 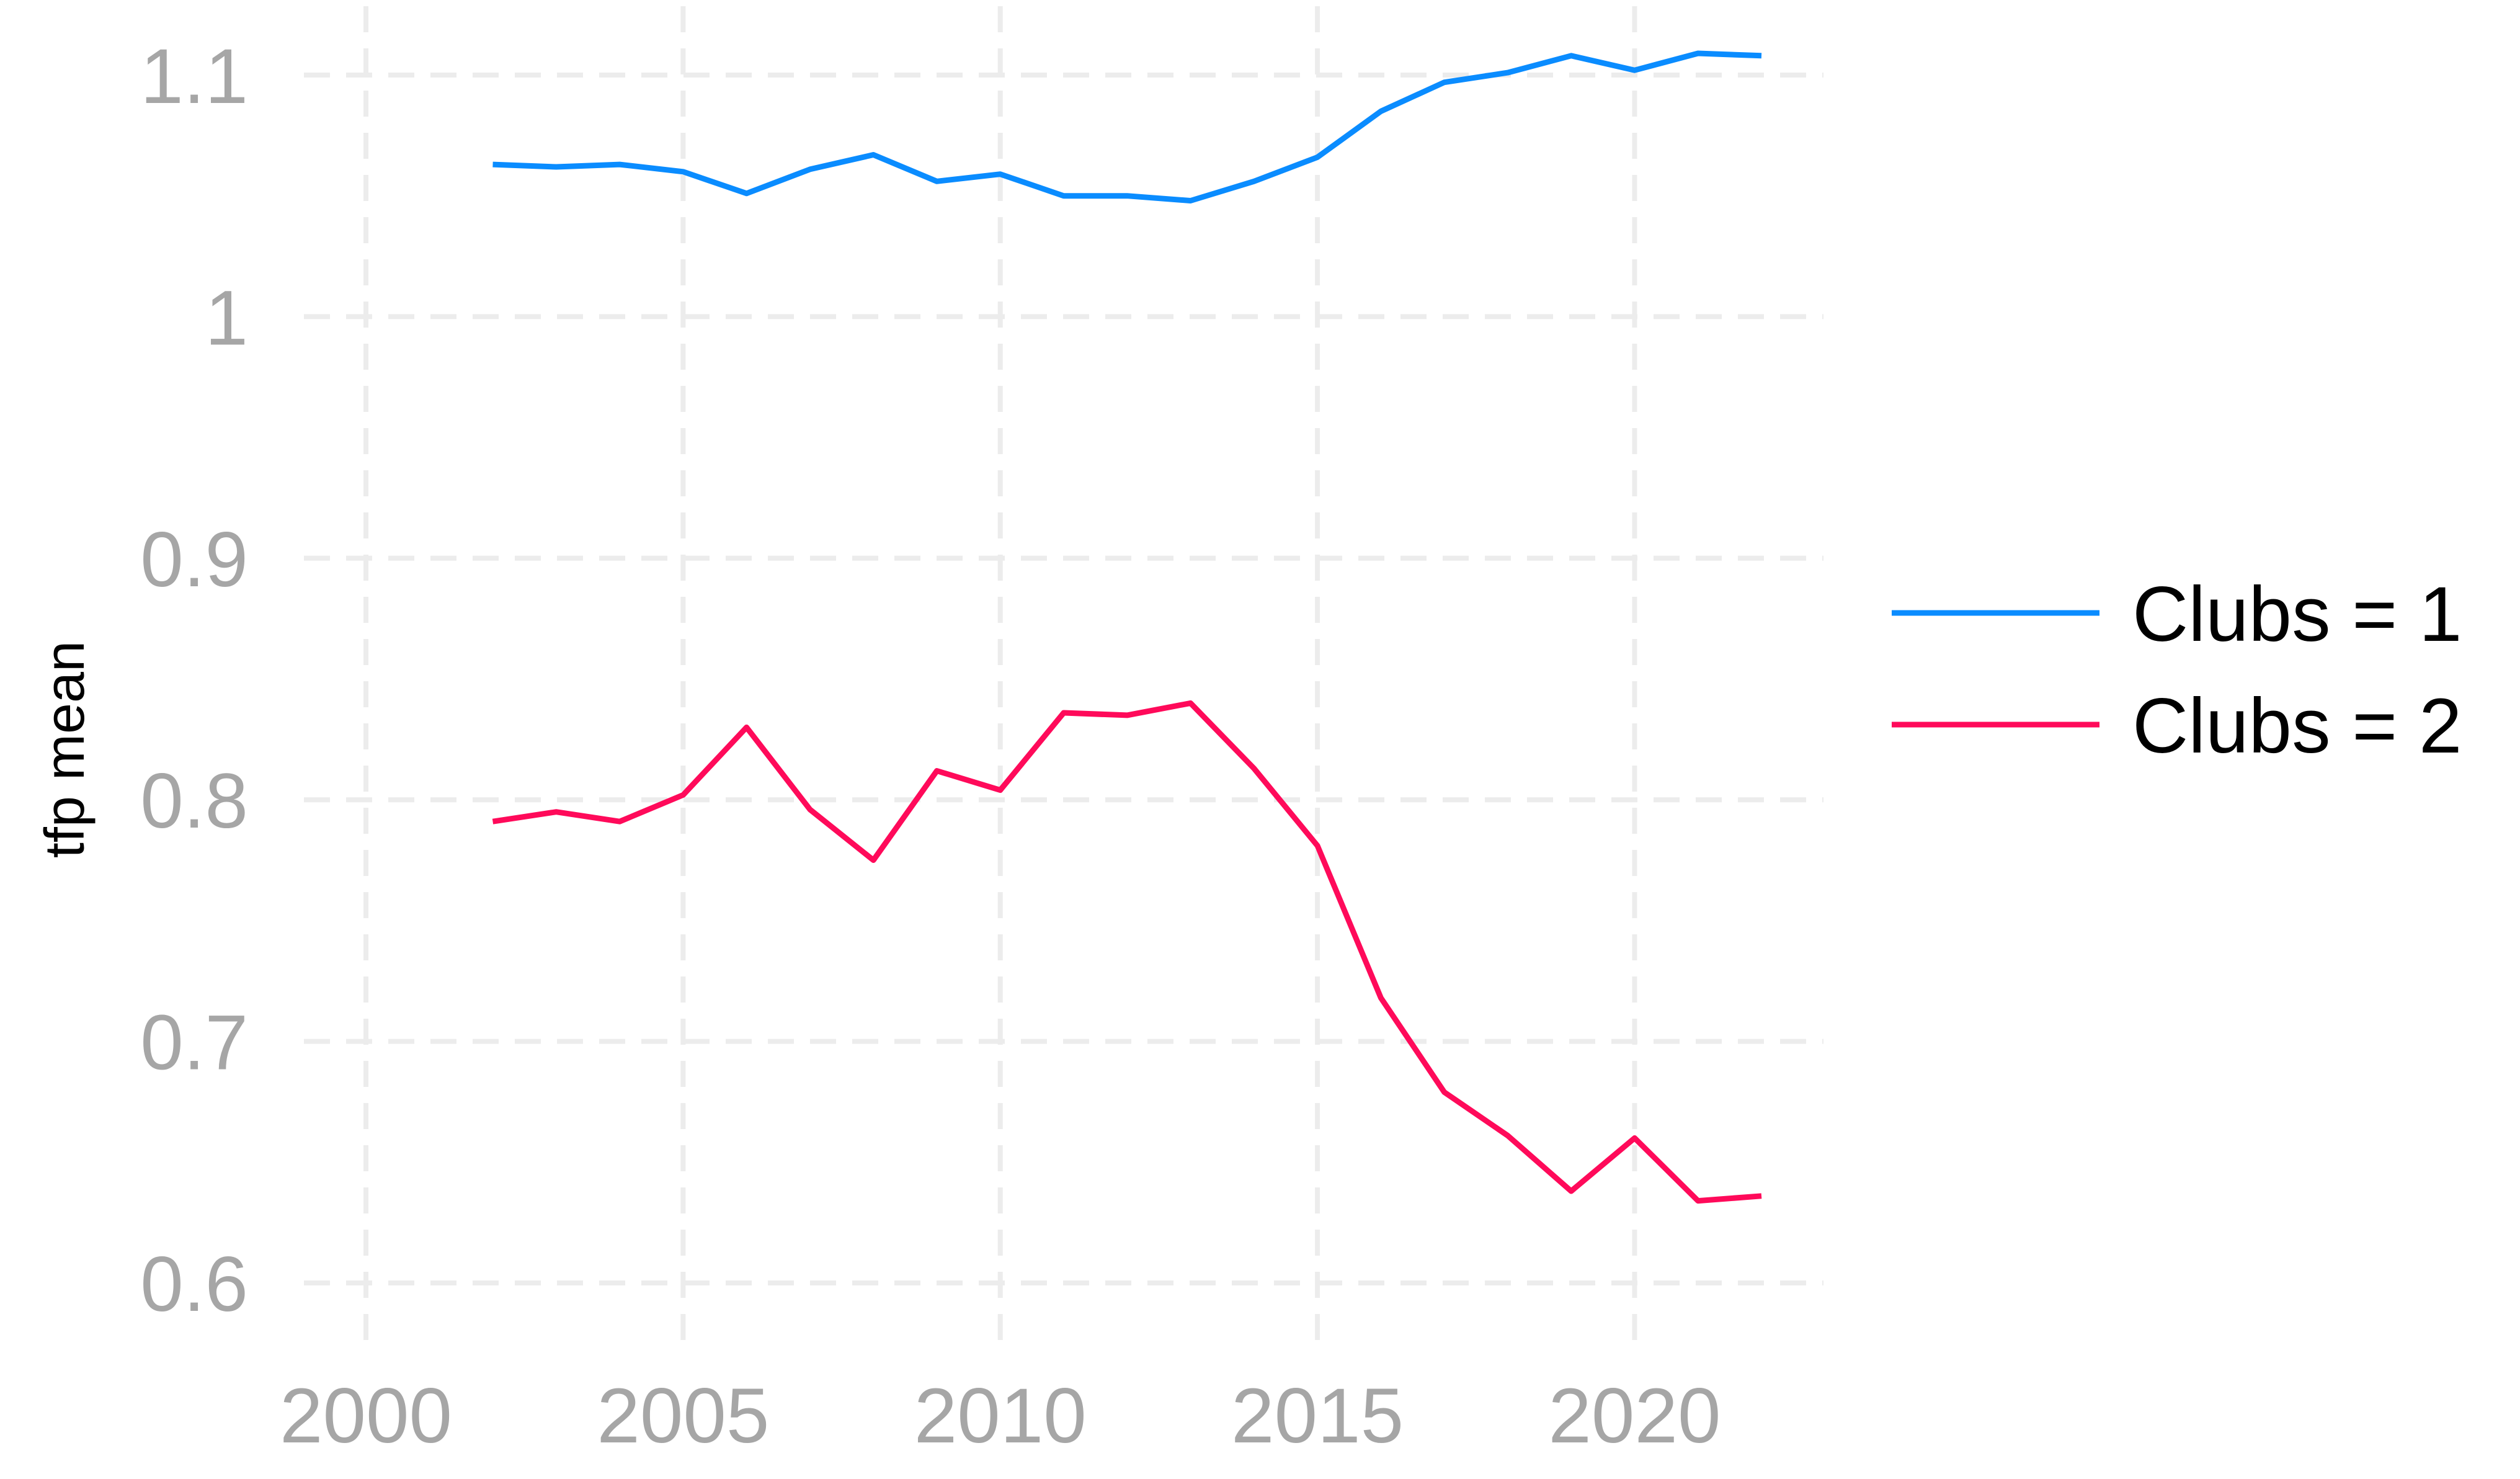 I want to click on legend-item-clubs-1: Clubs = 1, so click(x=2177, y=614).